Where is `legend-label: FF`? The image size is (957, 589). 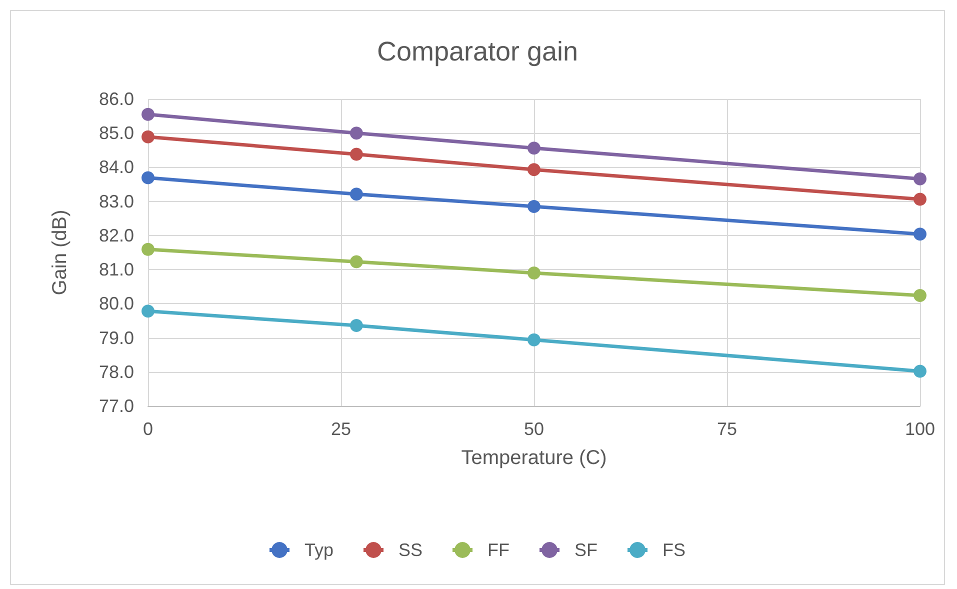
legend-label: FF is located at coordinates (499, 550).